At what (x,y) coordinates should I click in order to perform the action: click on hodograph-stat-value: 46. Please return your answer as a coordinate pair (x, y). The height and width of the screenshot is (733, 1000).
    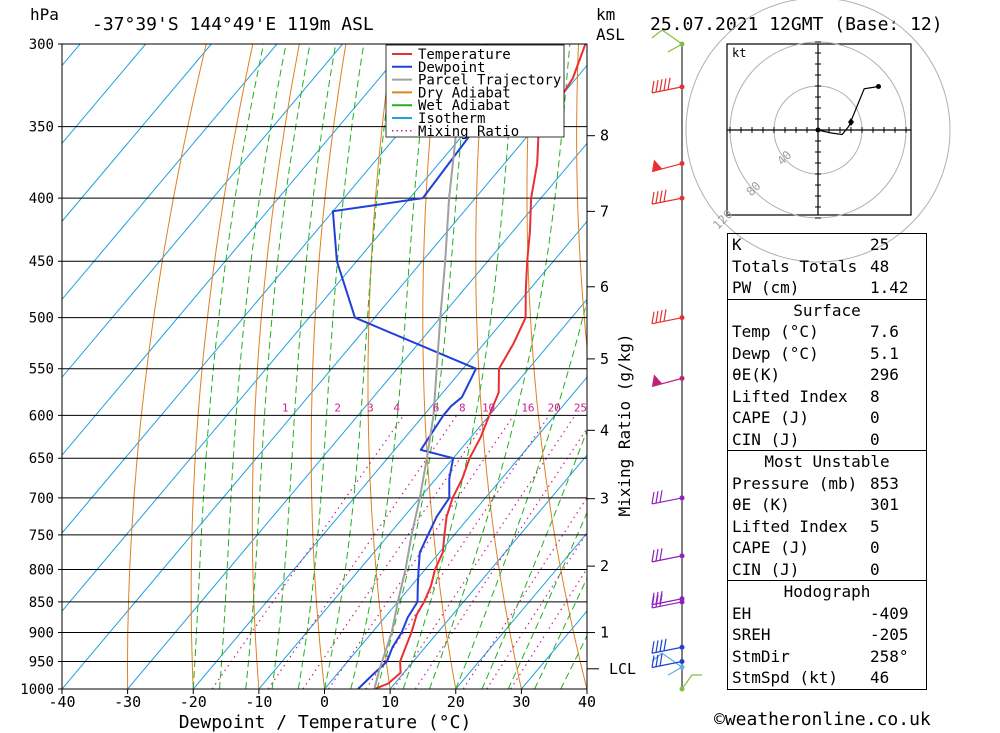
    Looking at the image, I should click on (880, 677).